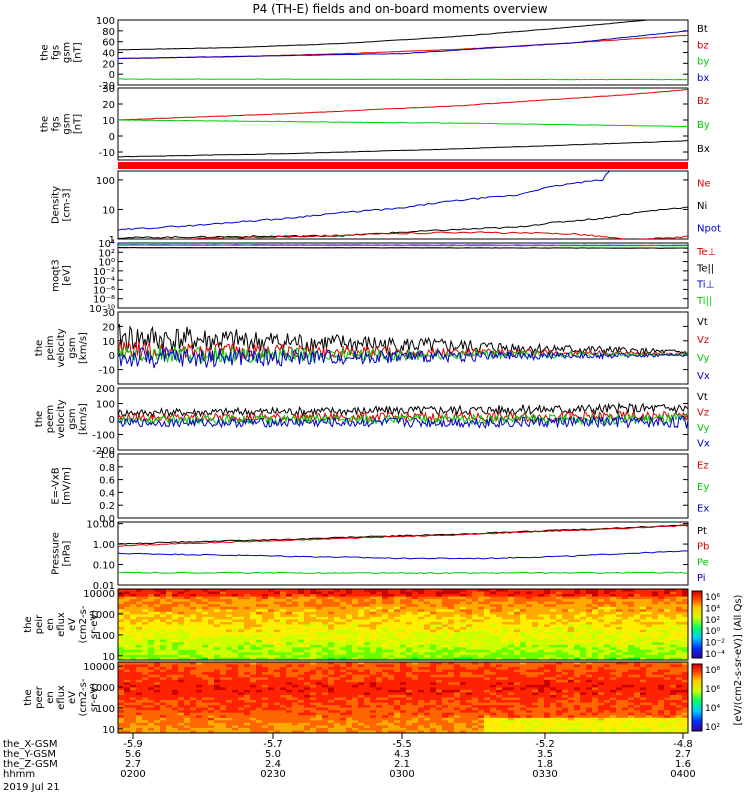  I want to click on series-Bx, so click(403, 149).